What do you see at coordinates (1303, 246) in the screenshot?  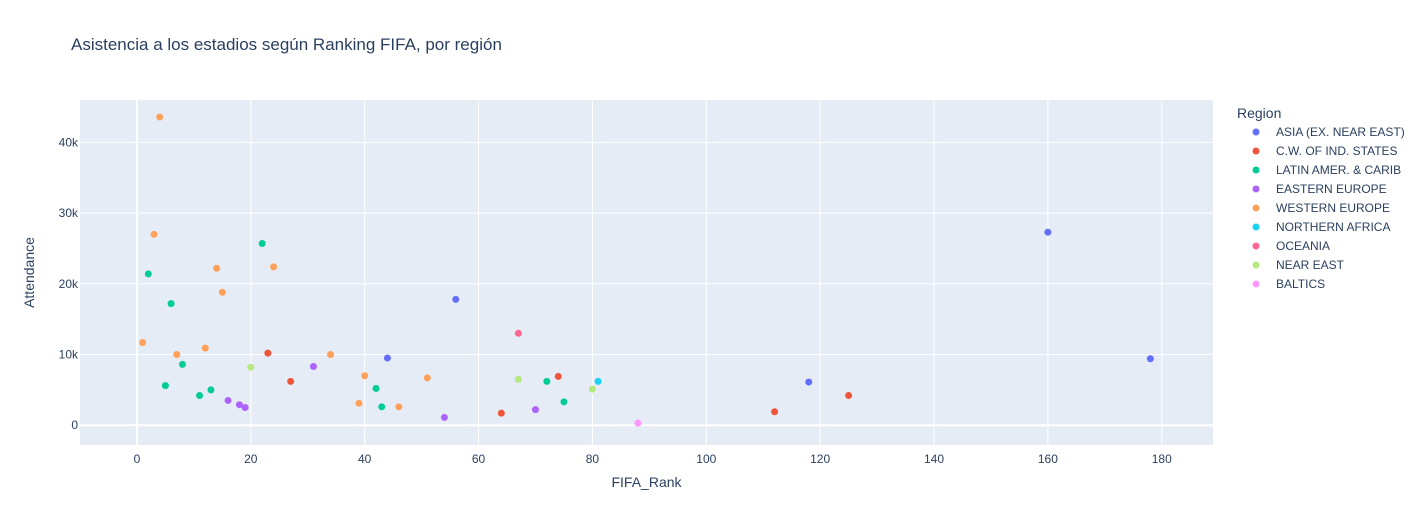 I see `legend-label: OCEANIA` at bounding box center [1303, 246].